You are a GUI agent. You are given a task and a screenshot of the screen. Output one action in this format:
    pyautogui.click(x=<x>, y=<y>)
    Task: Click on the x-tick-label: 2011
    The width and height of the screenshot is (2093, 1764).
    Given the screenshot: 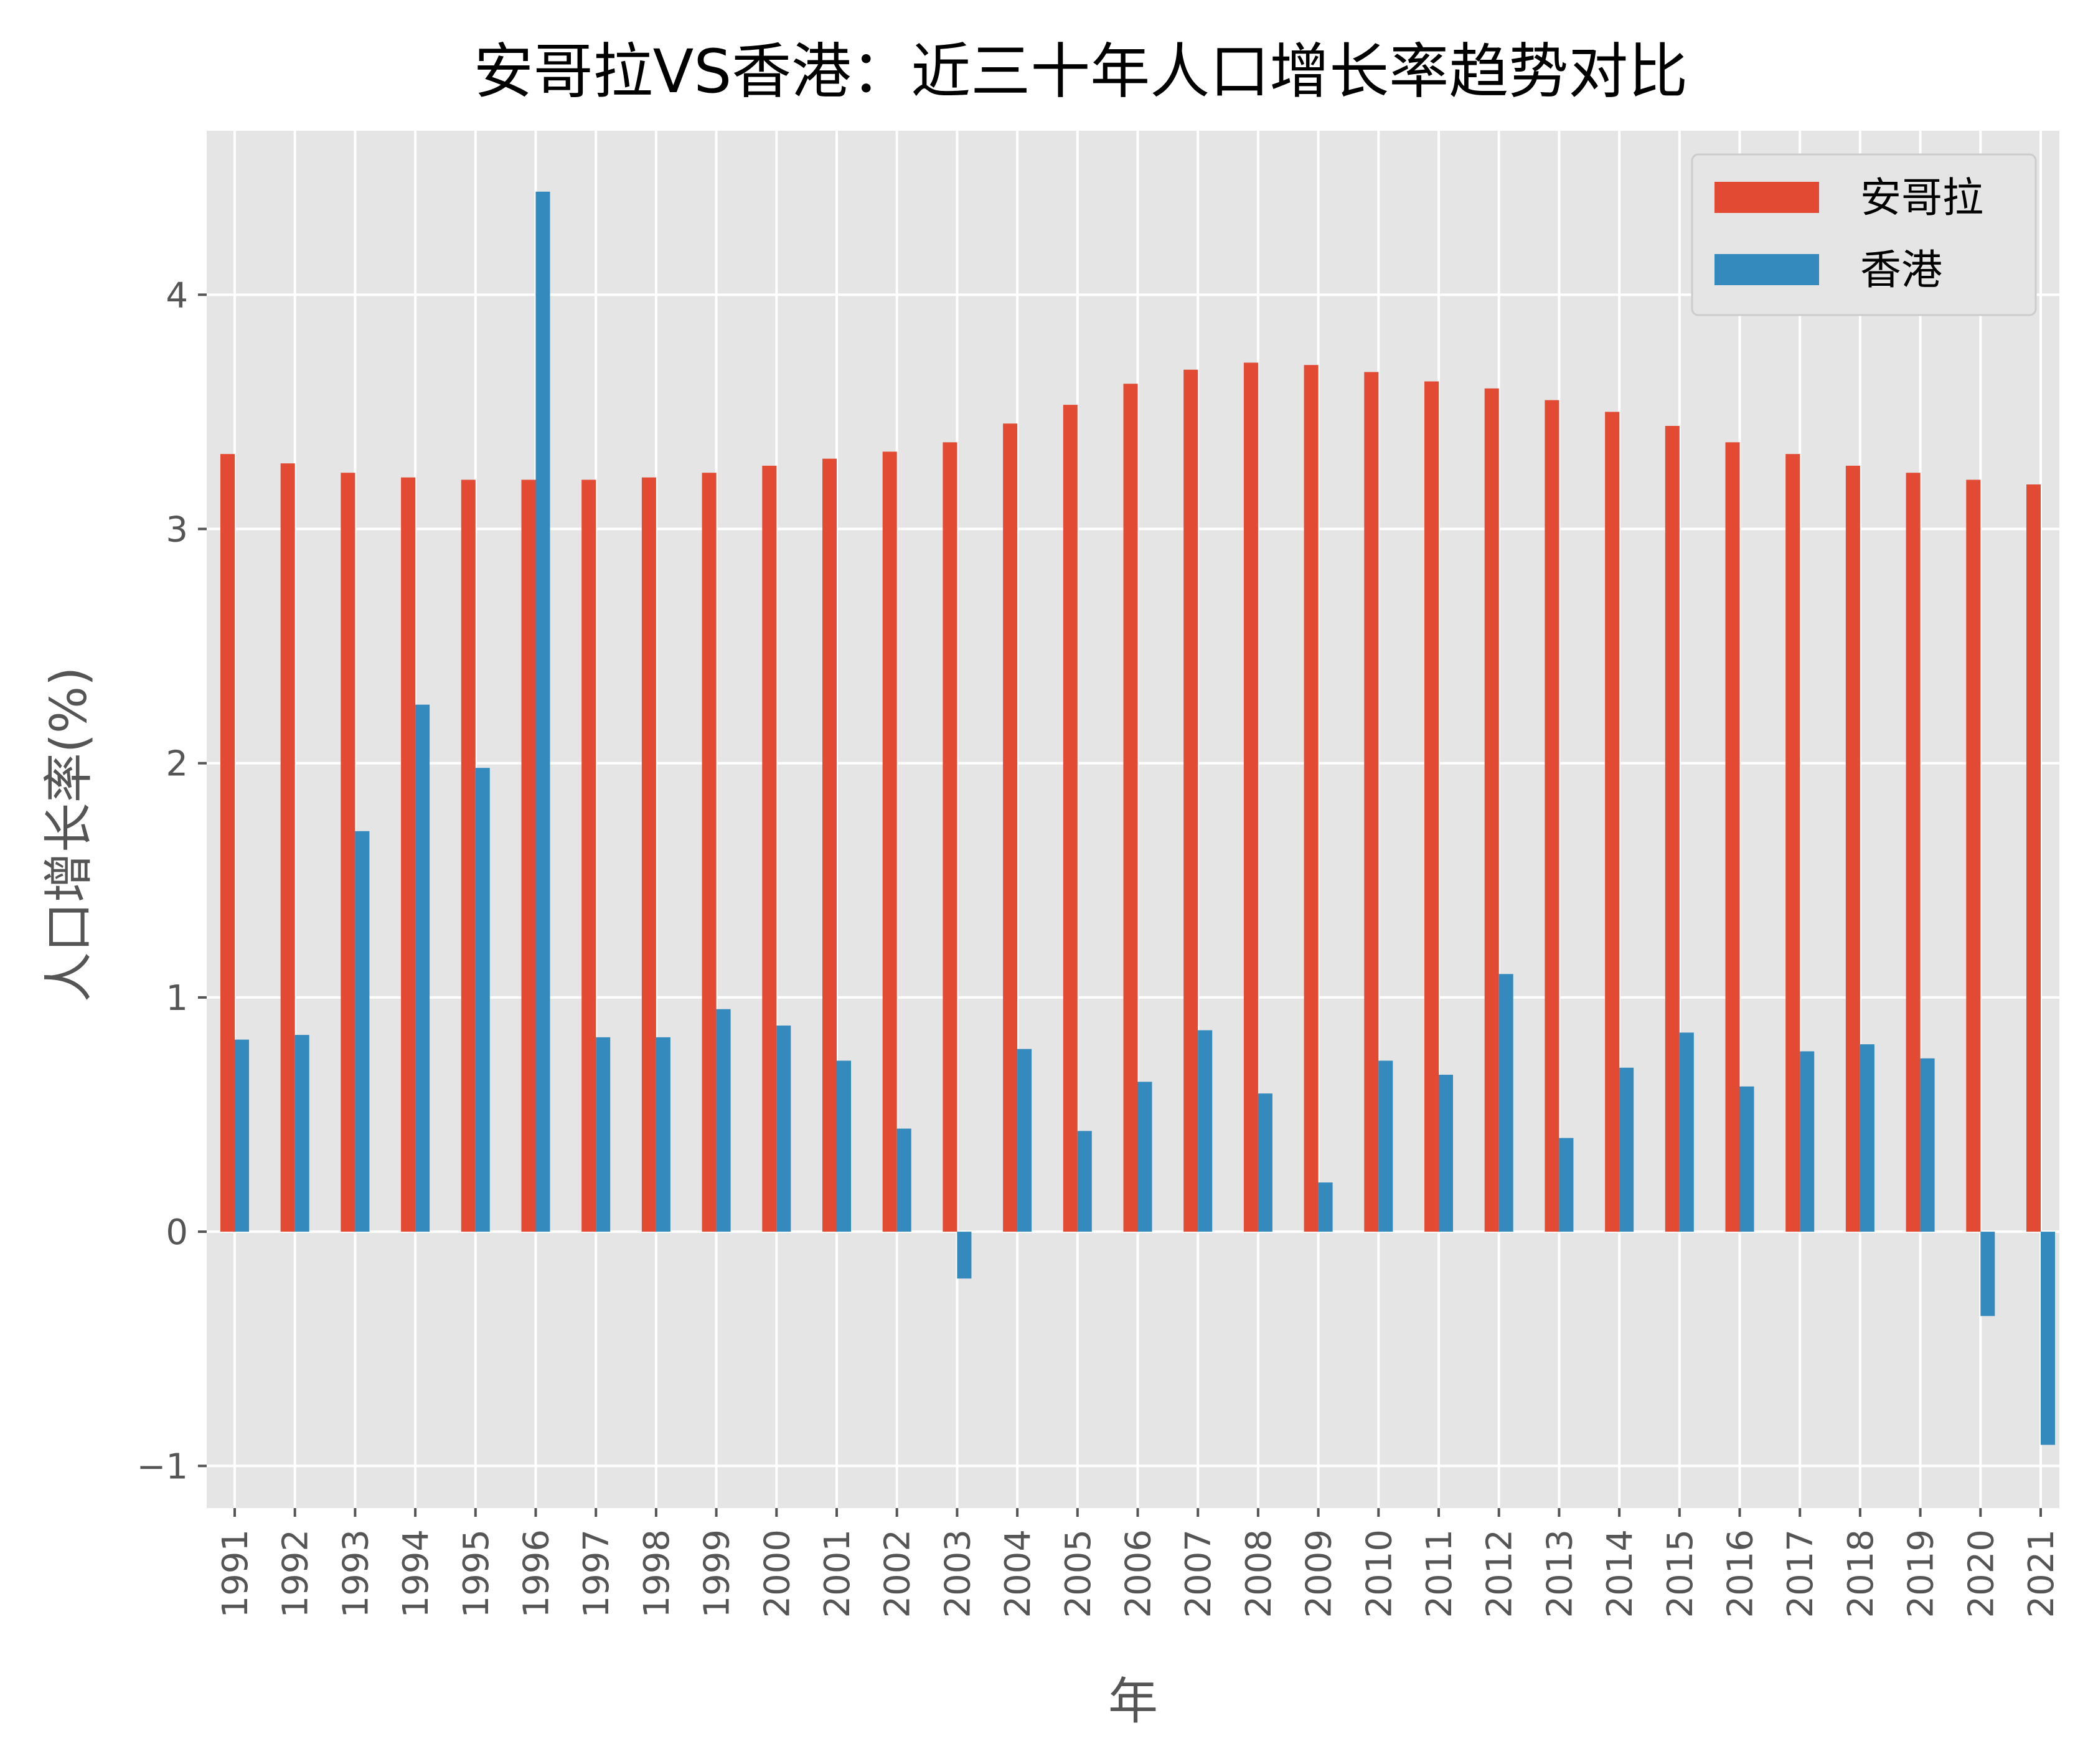 What is the action you would take?
    pyautogui.click(x=1439, y=1574)
    